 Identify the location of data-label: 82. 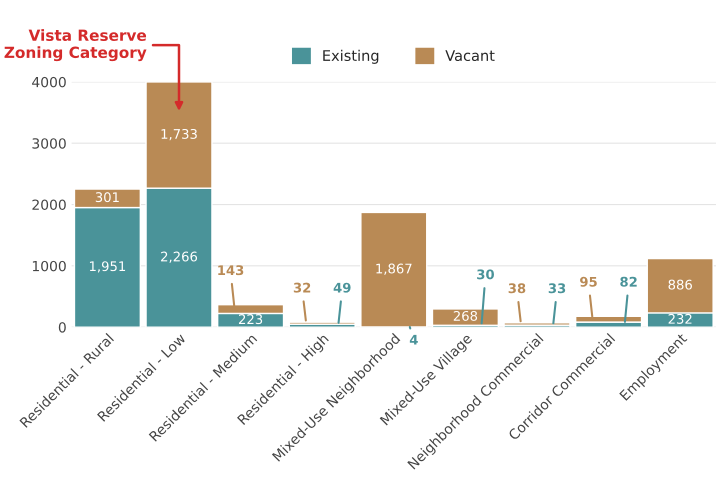
(628, 281).